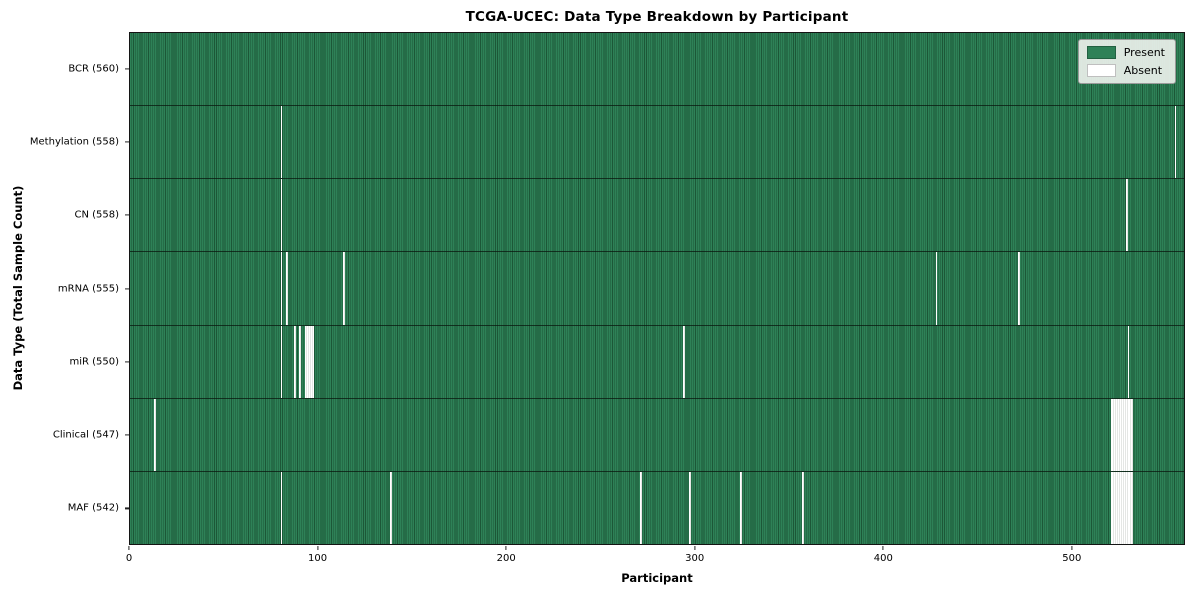 Image resolution: width=1200 pixels, height=600 pixels. I want to click on heatmap-row-maf, so click(657, 507).